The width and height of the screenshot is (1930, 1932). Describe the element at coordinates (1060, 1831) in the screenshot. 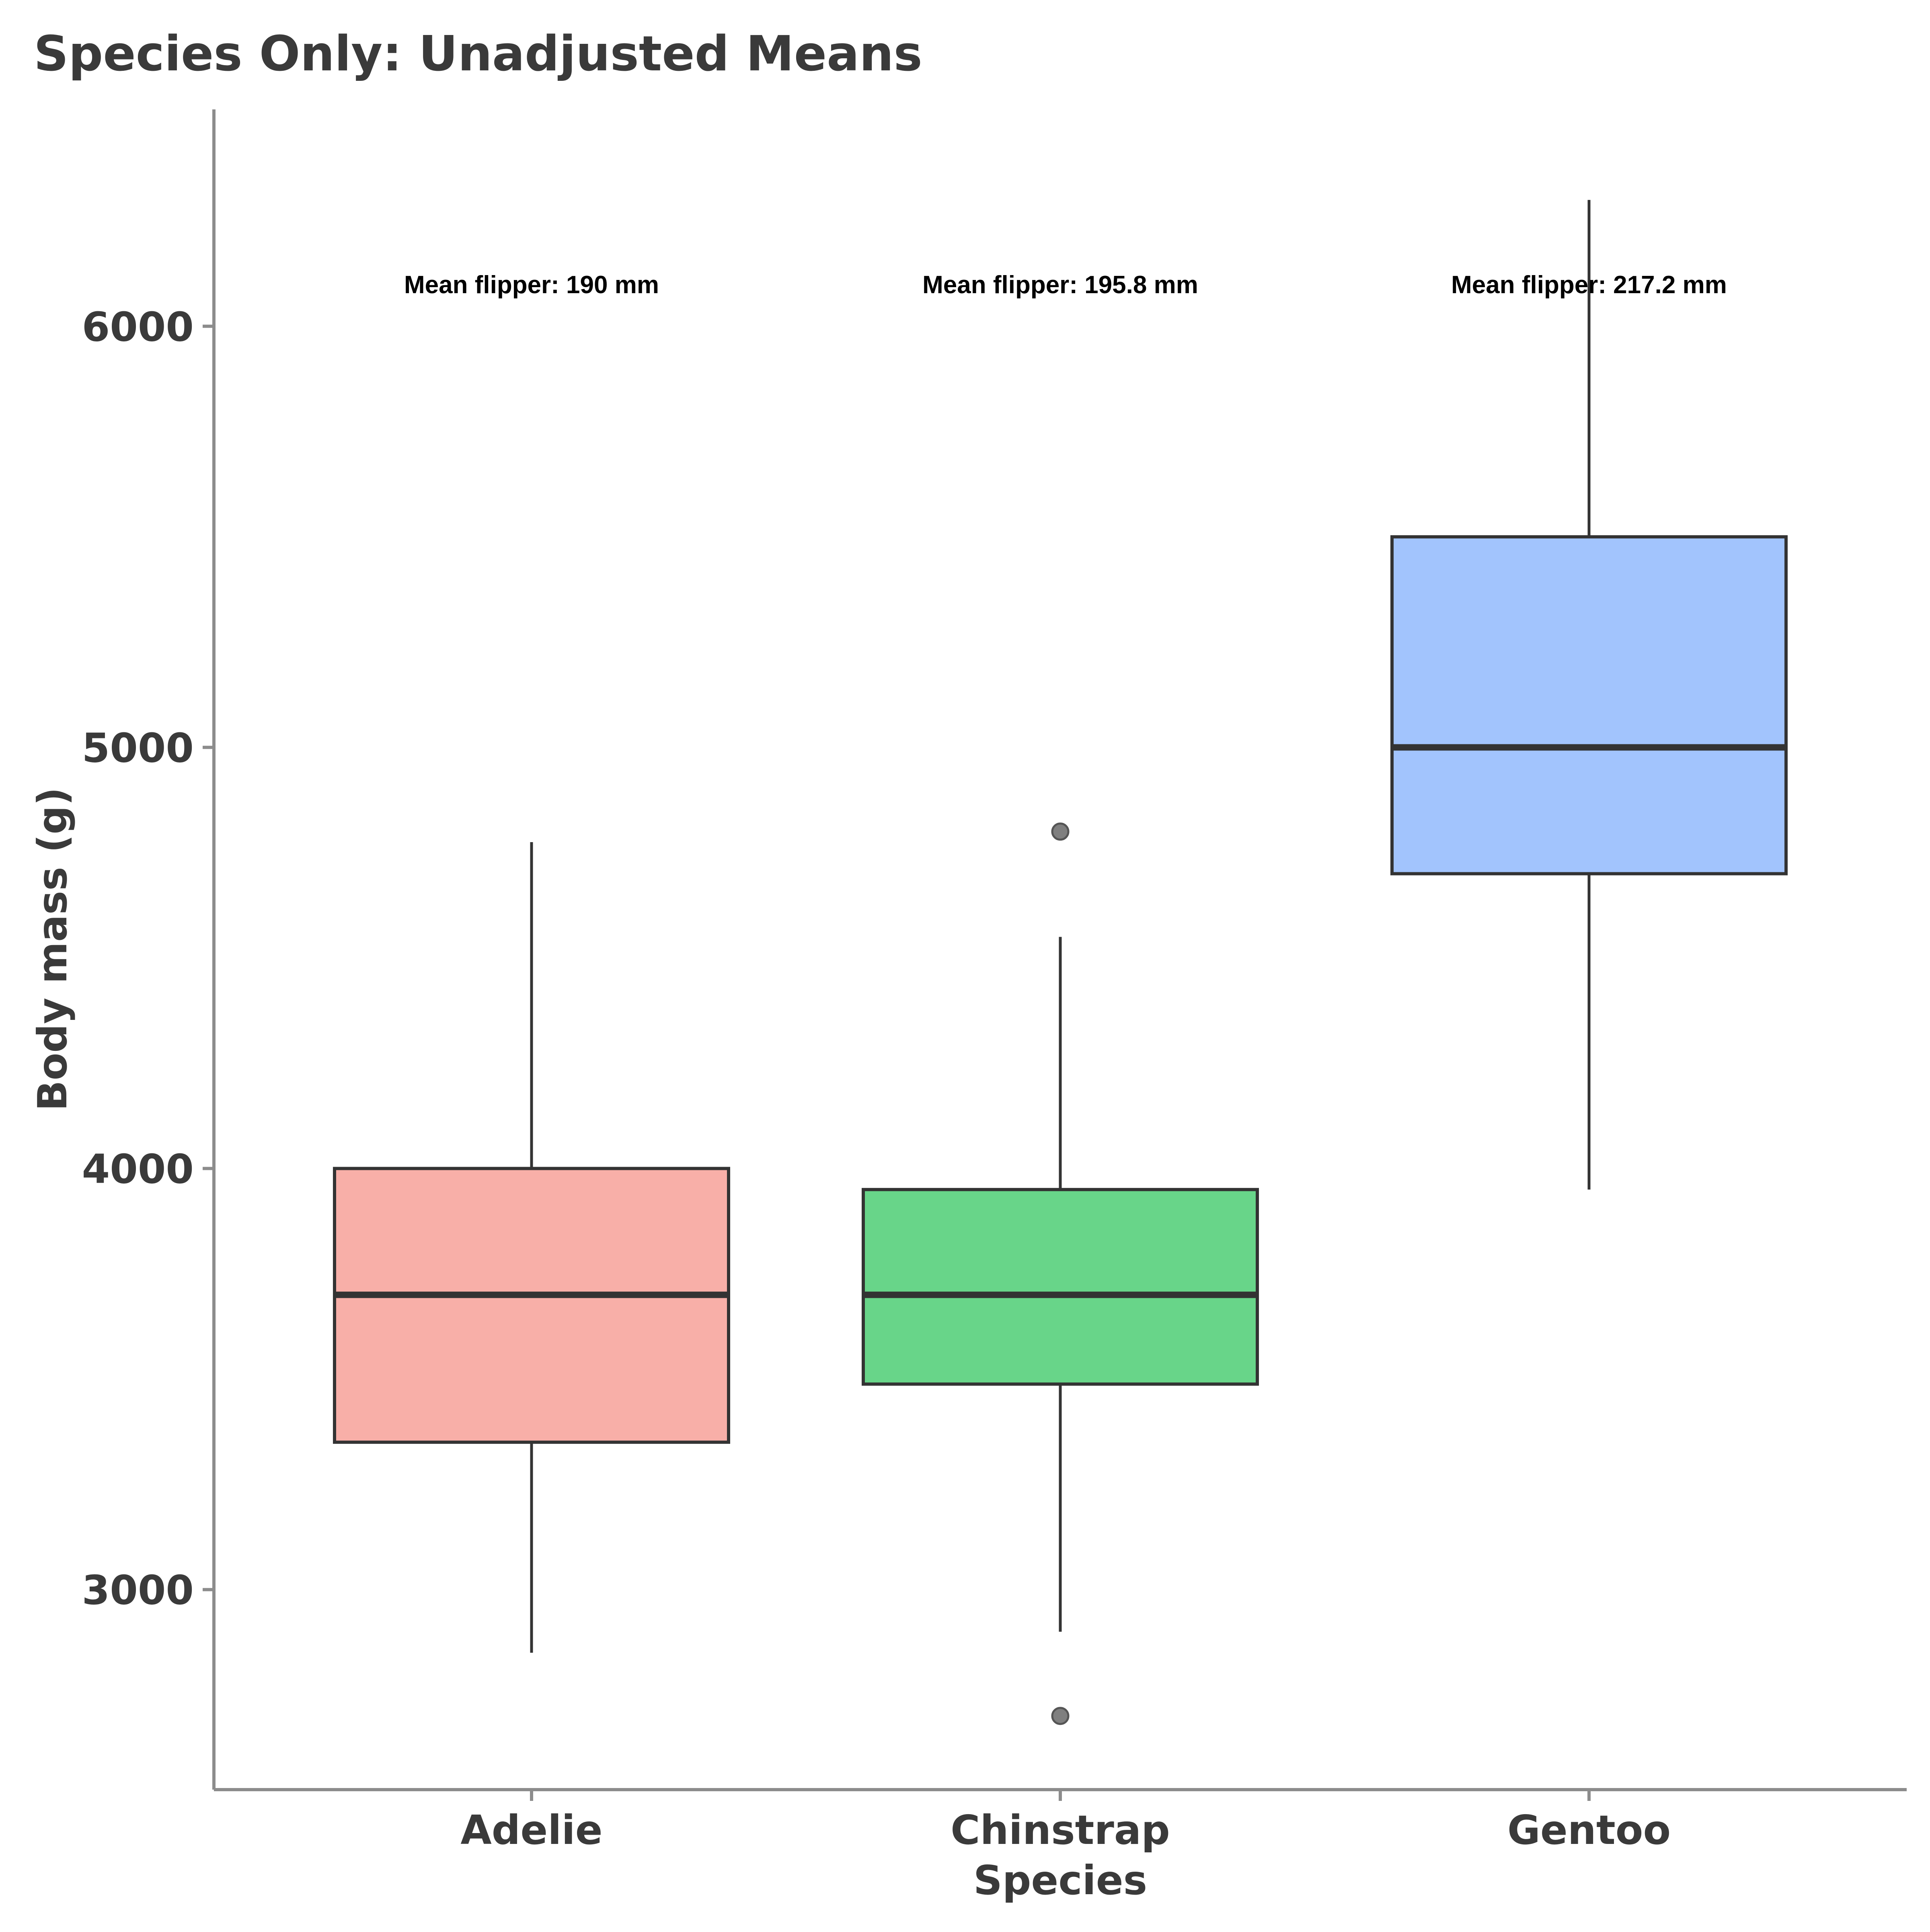

I see `x-tick-label: Chinstrap` at that location.